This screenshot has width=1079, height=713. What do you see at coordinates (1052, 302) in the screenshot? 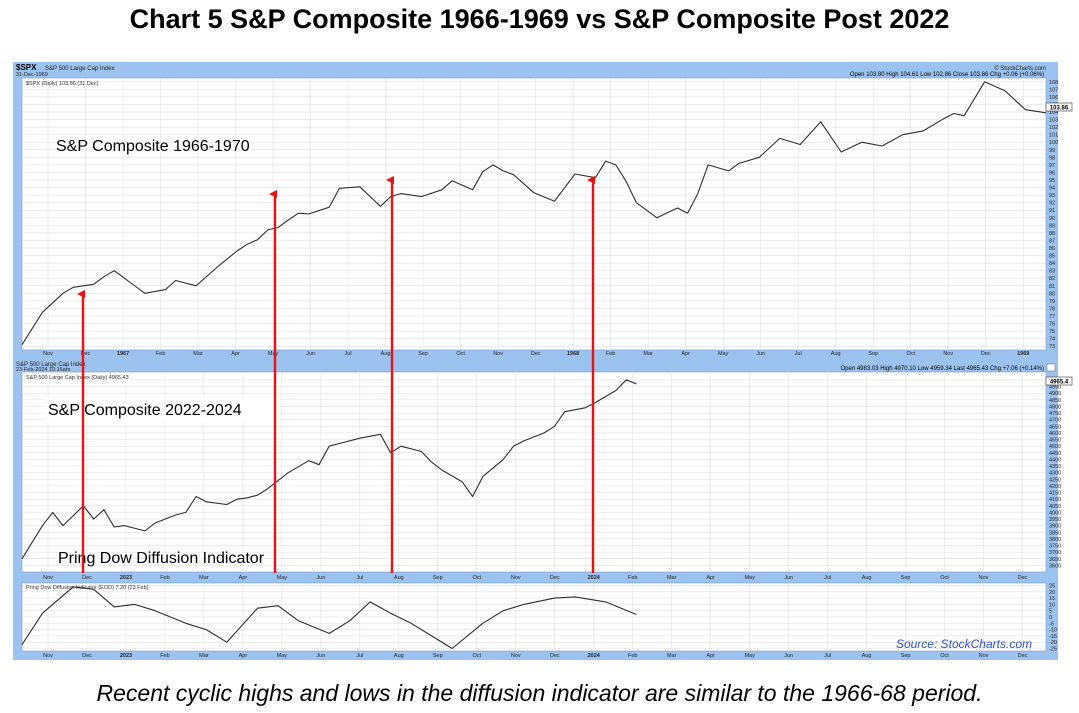
I see `y-tick-label: 79` at bounding box center [1052, 302].